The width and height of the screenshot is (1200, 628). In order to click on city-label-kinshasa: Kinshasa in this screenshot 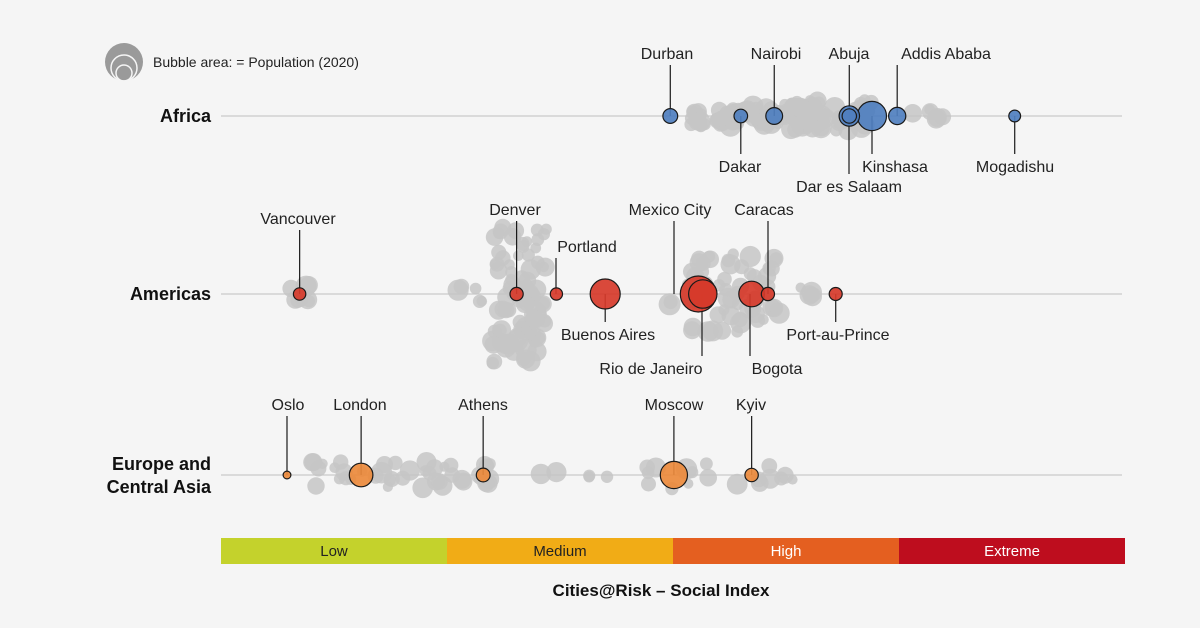, I will do `click(895, 167)`.